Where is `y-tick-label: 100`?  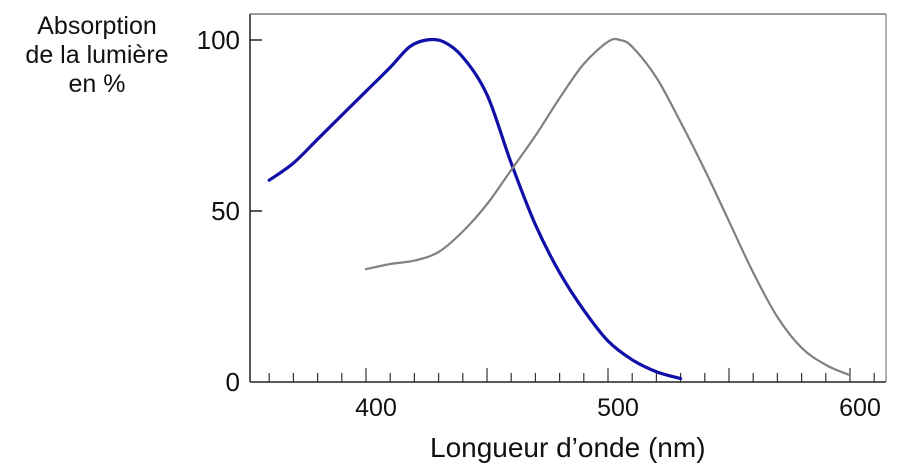 y-tick-label: 100 is located at coordinates (218, 40).